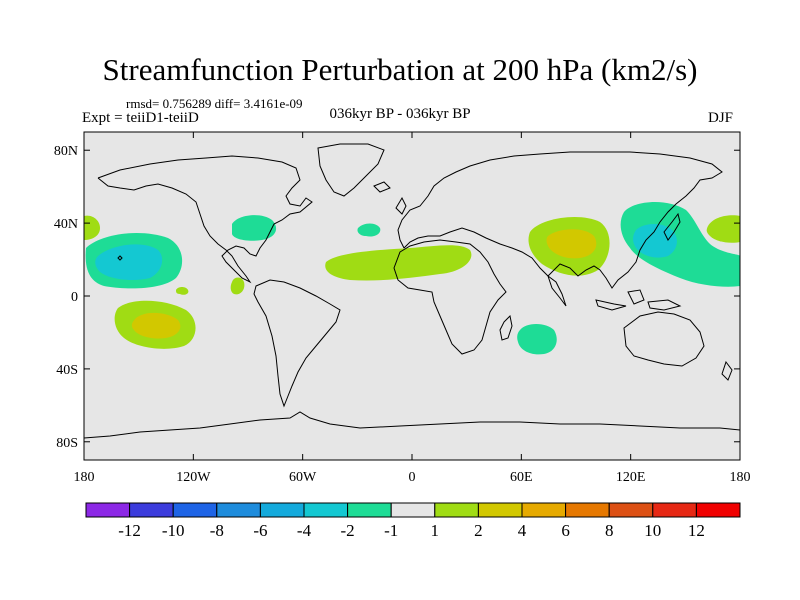 This screenshot has width=800, height=600. What do you see at coordinates (723, 229) in the screenshot?
I see `anomaly-dateline-north-pacific-east` at bounding box center [723, 229].